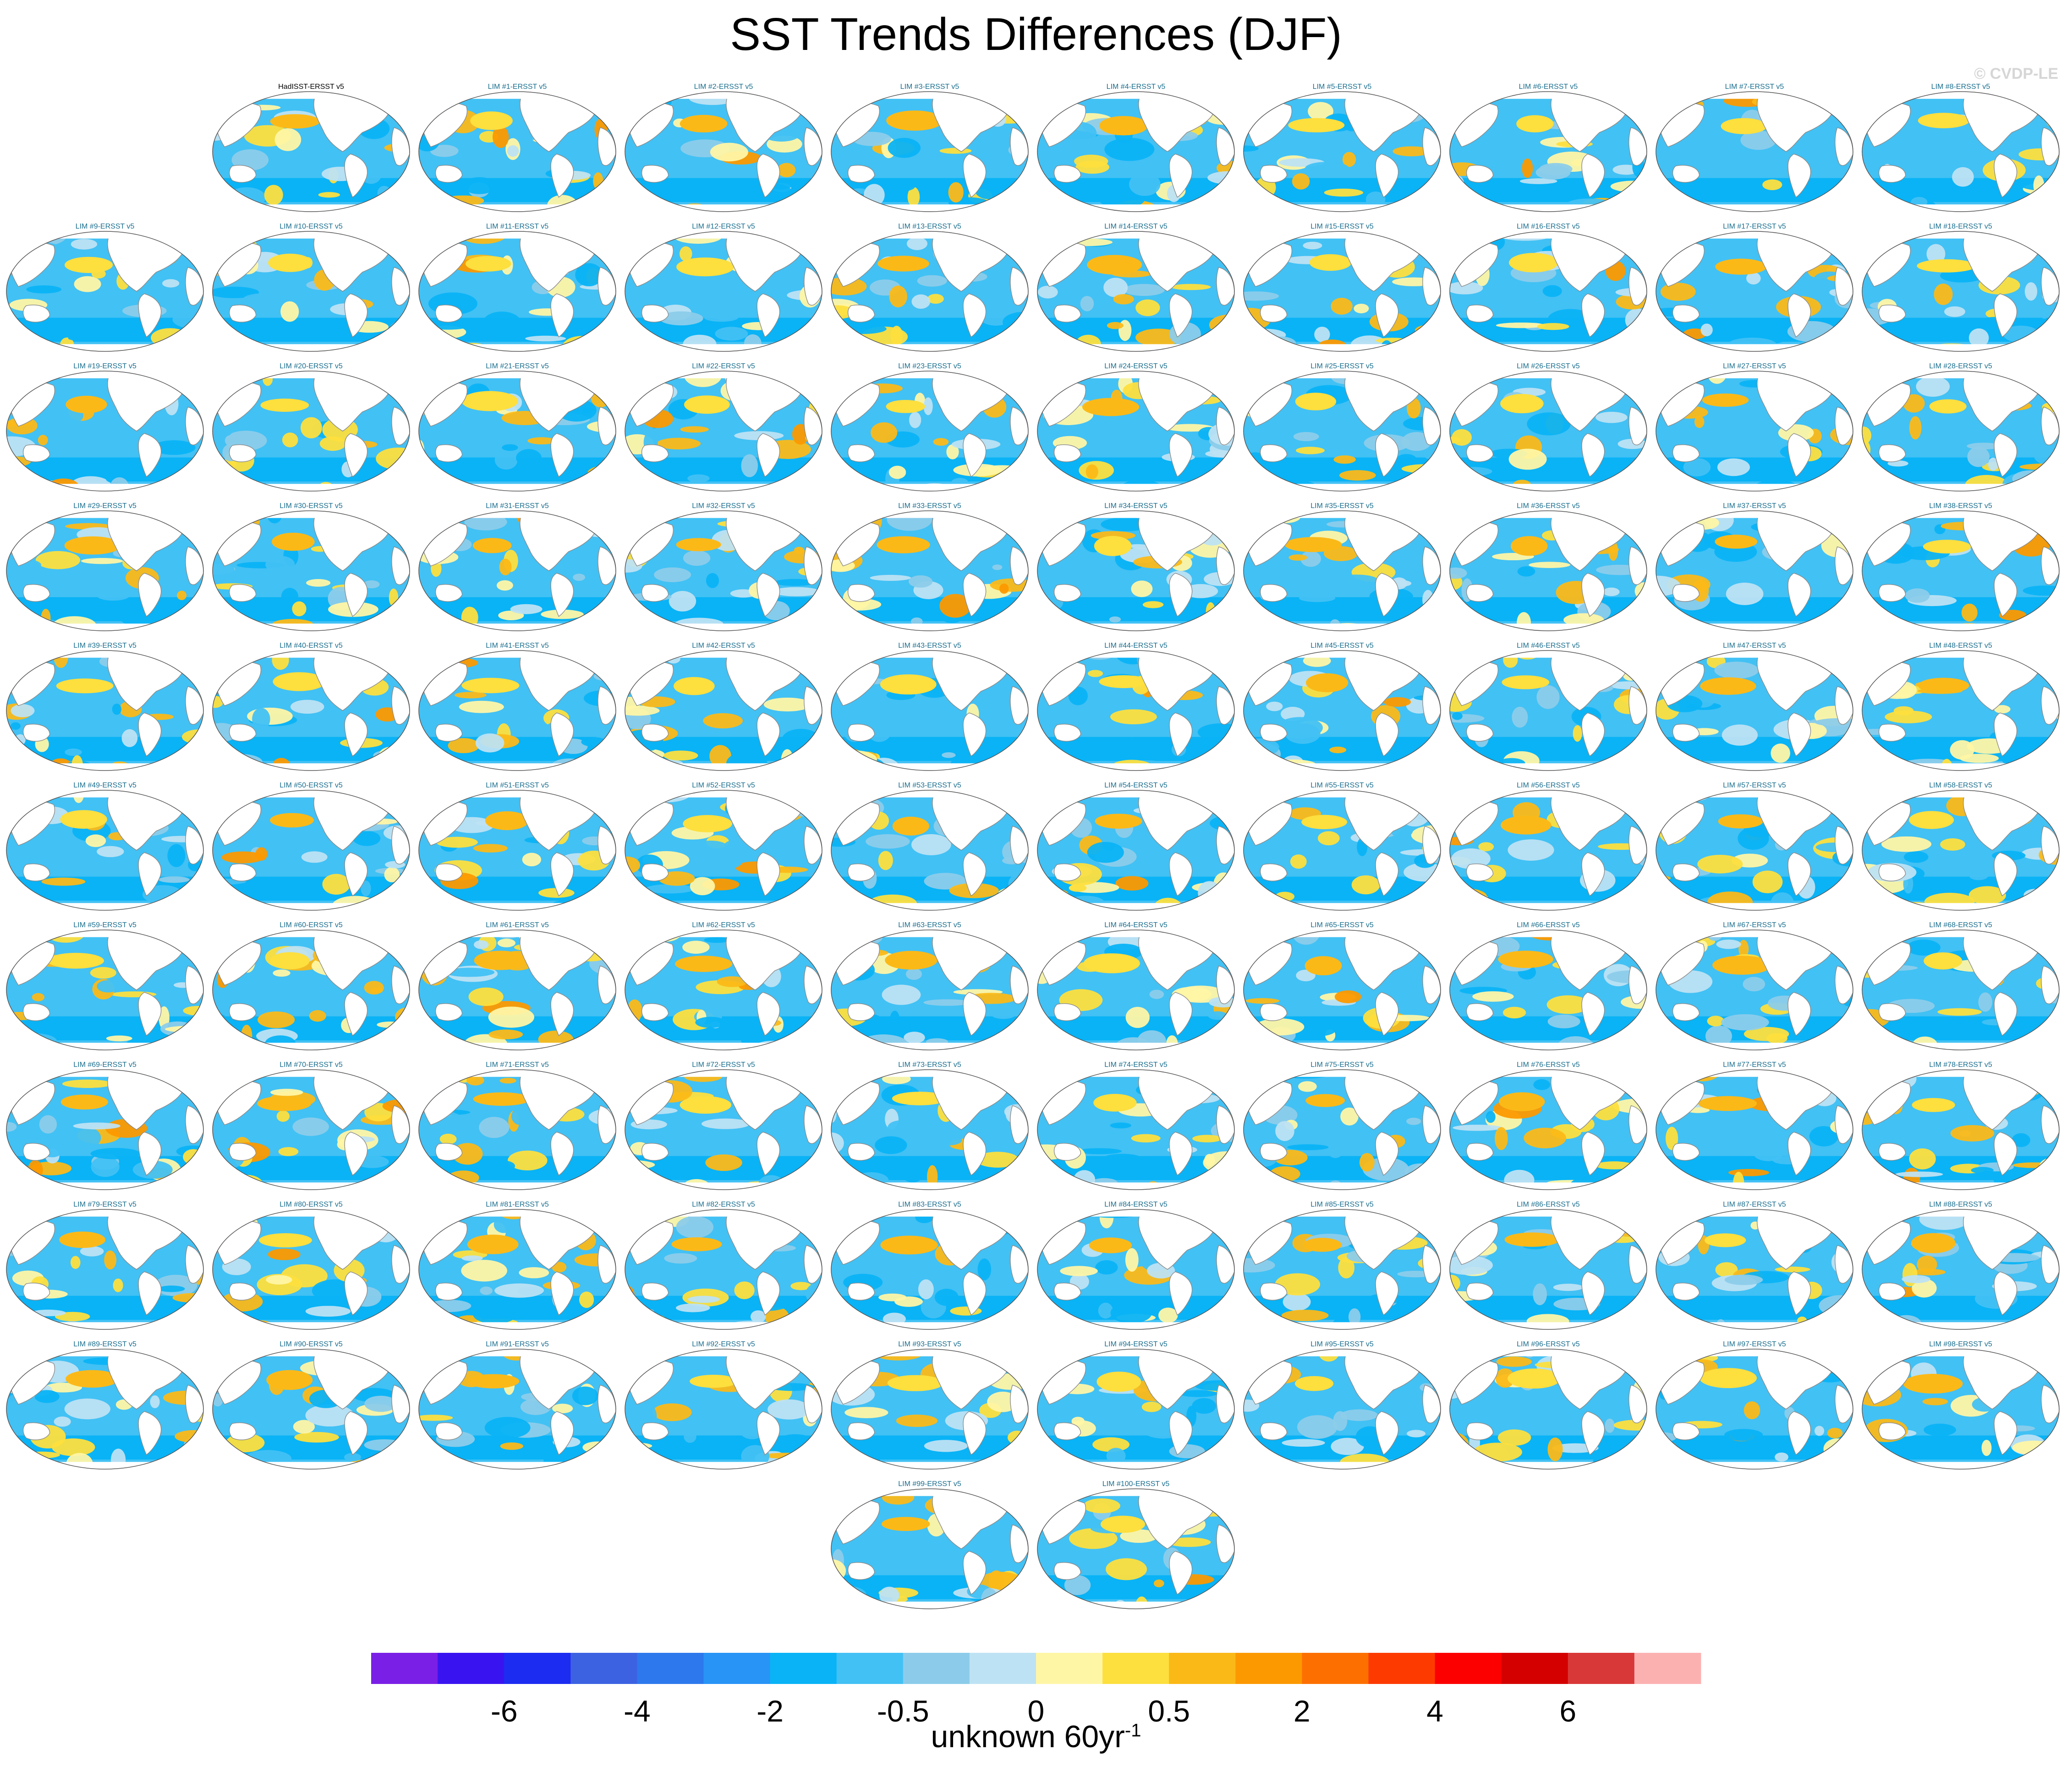  Describe the element at coordinates (517, 1205) in the screenshot. I see `panel-title: LIM #81-ERSST v5` at that location.